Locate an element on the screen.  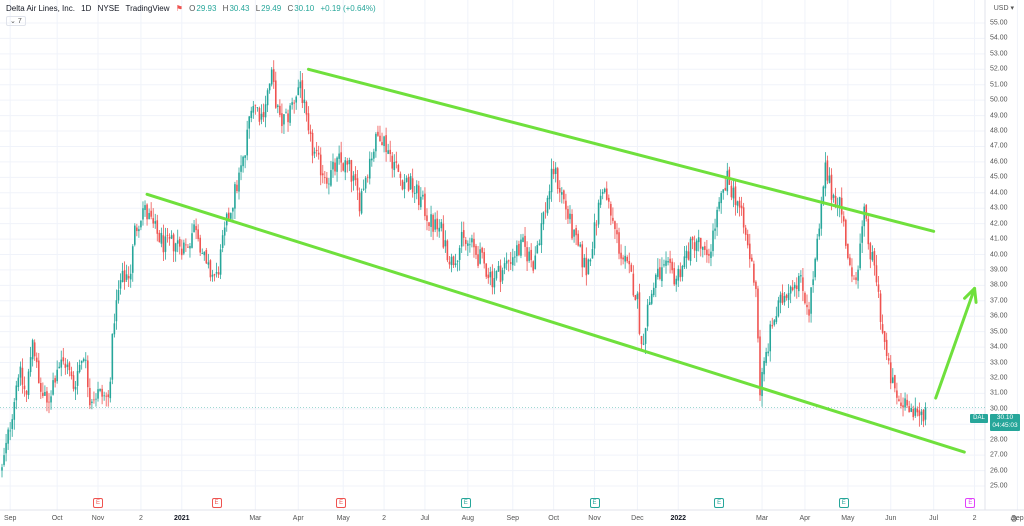
price-tick-label: 49.00 is located at coordinates (999, 116).